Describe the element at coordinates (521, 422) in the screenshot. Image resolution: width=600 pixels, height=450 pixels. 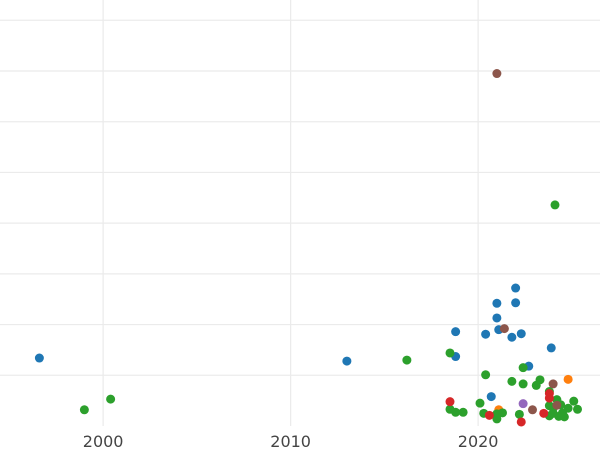
I see `data-point-s3-p2` at that location.